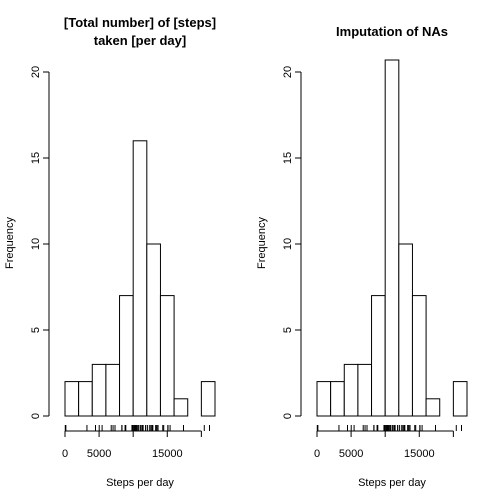  What do you see at coordinates (392, 31) in the screenshot?
I see `chart-title: Imputation of NAs` at bounding box center [392, 31].